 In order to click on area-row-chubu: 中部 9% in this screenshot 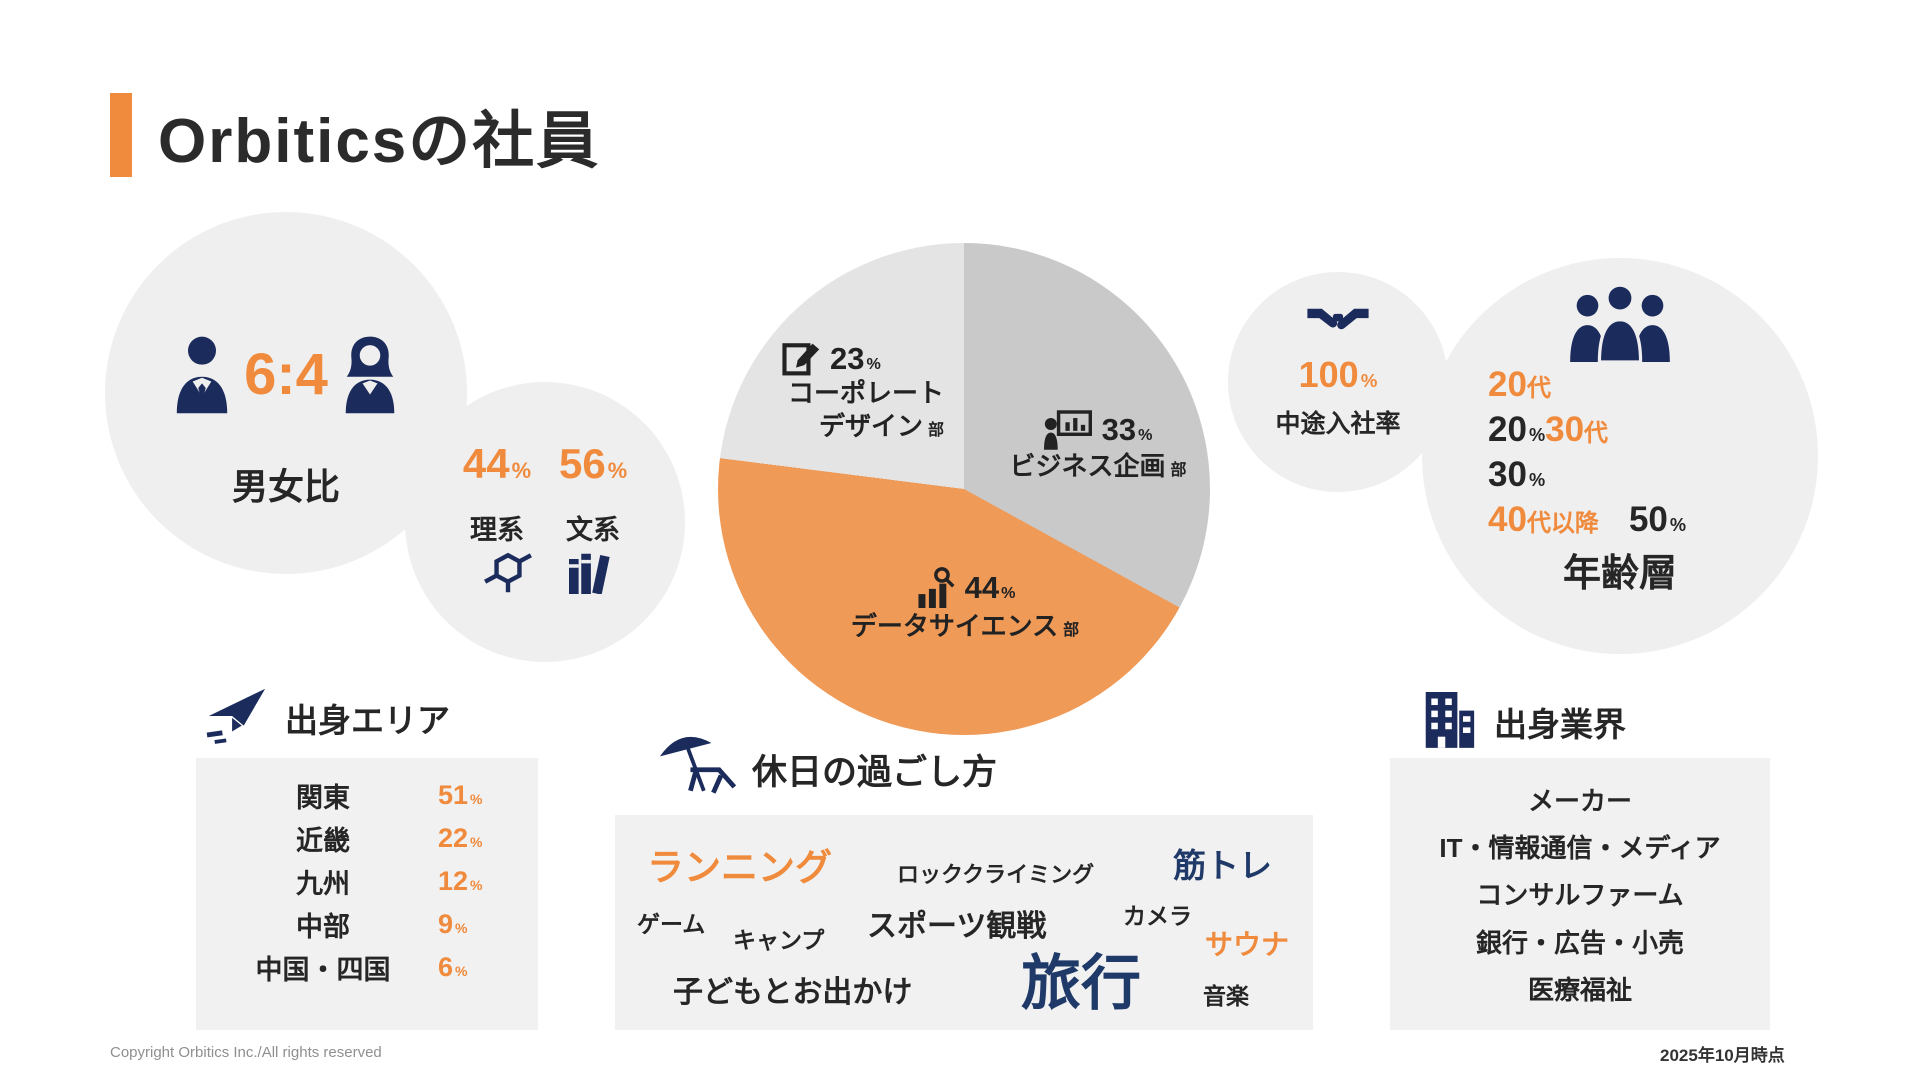, I will do `click(367, 924)`.